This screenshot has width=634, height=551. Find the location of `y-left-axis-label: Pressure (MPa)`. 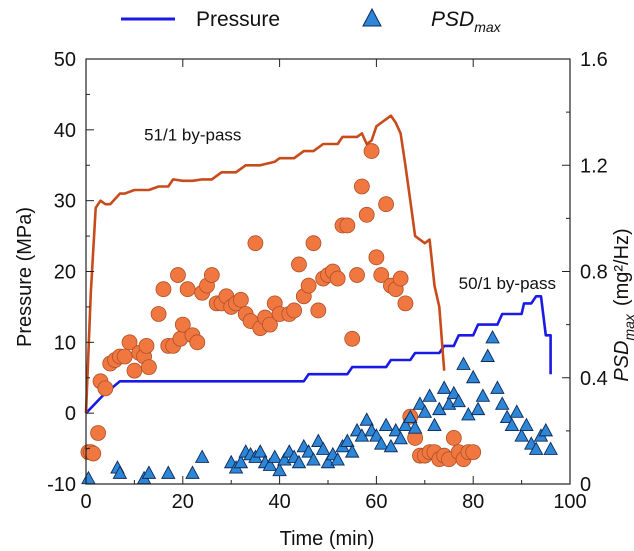

y-left-axis-label: Pressure (MPa) is located at coordinates (25, 277).